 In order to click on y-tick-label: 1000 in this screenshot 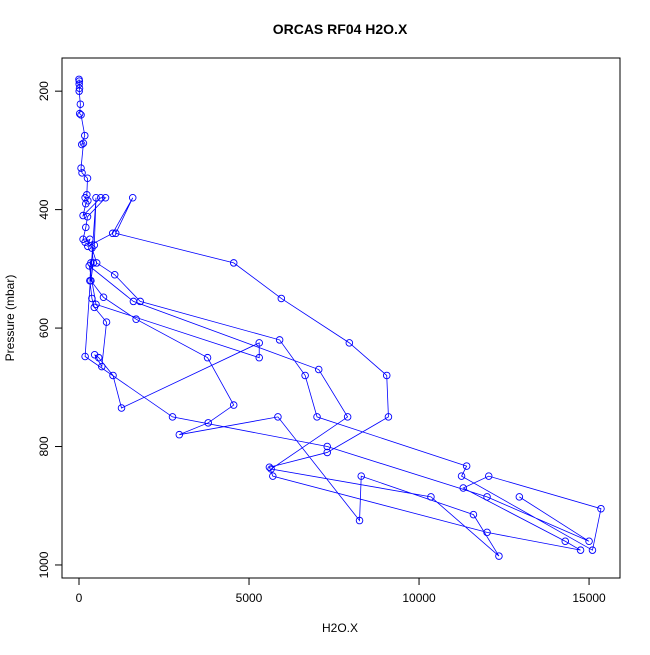, I will do `click(44, 564)`.